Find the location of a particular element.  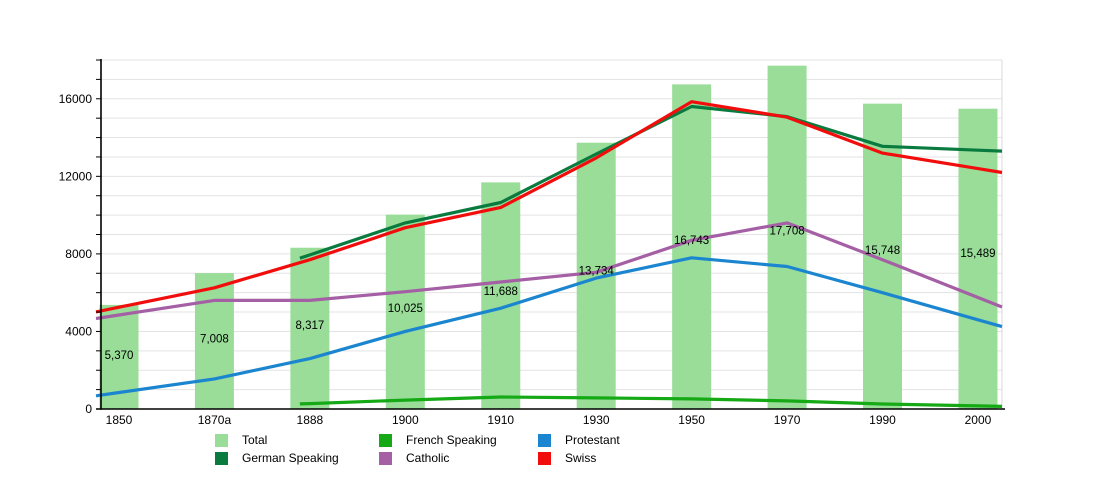

bar-value-label: 8,317 is located at coordinates (309, 326).